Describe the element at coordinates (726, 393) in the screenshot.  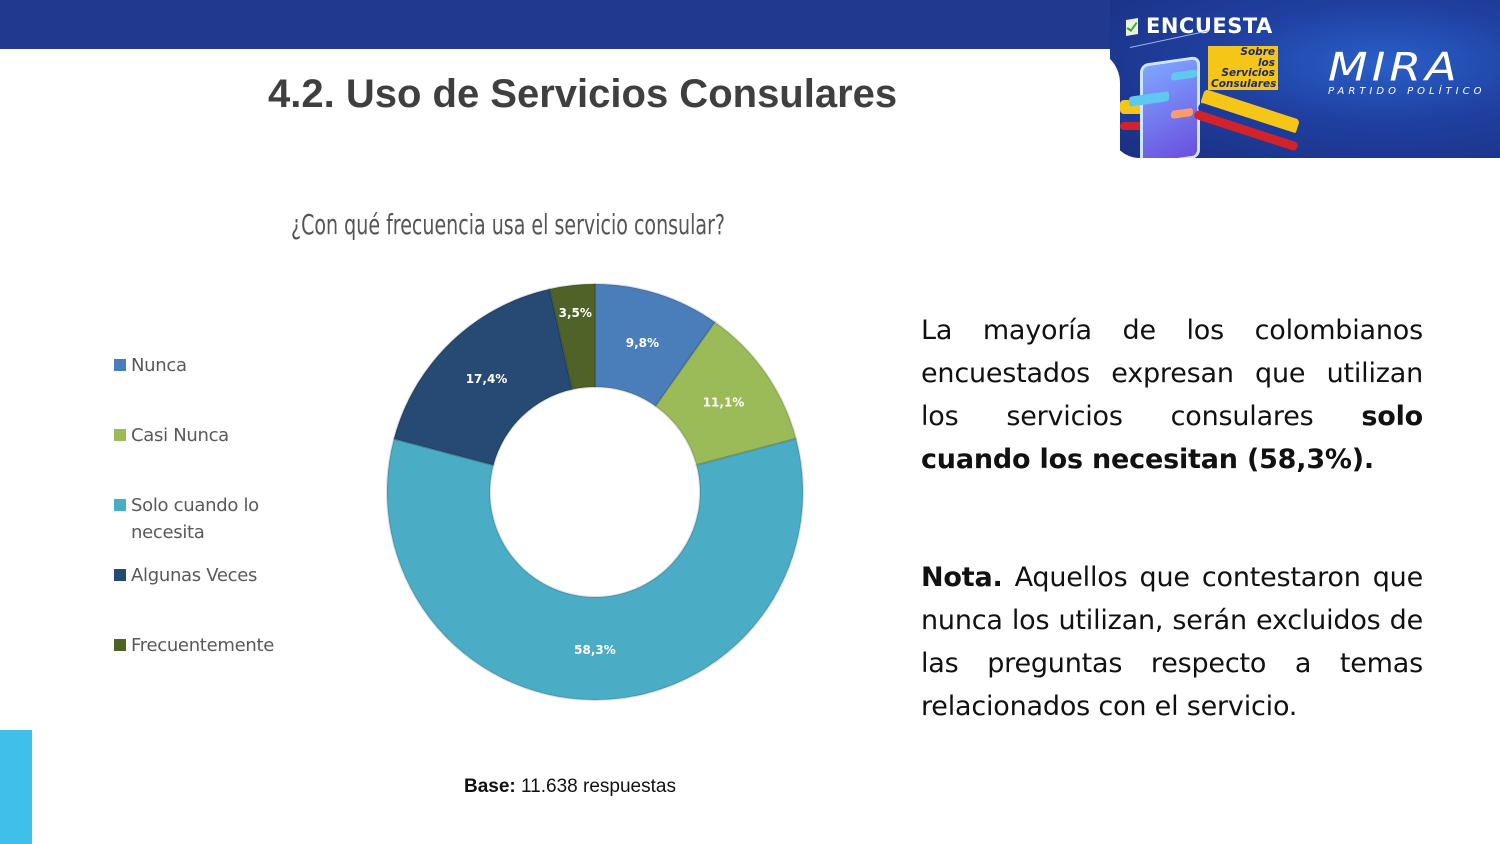
I see `donut-slice-casi-nunca` at that location.